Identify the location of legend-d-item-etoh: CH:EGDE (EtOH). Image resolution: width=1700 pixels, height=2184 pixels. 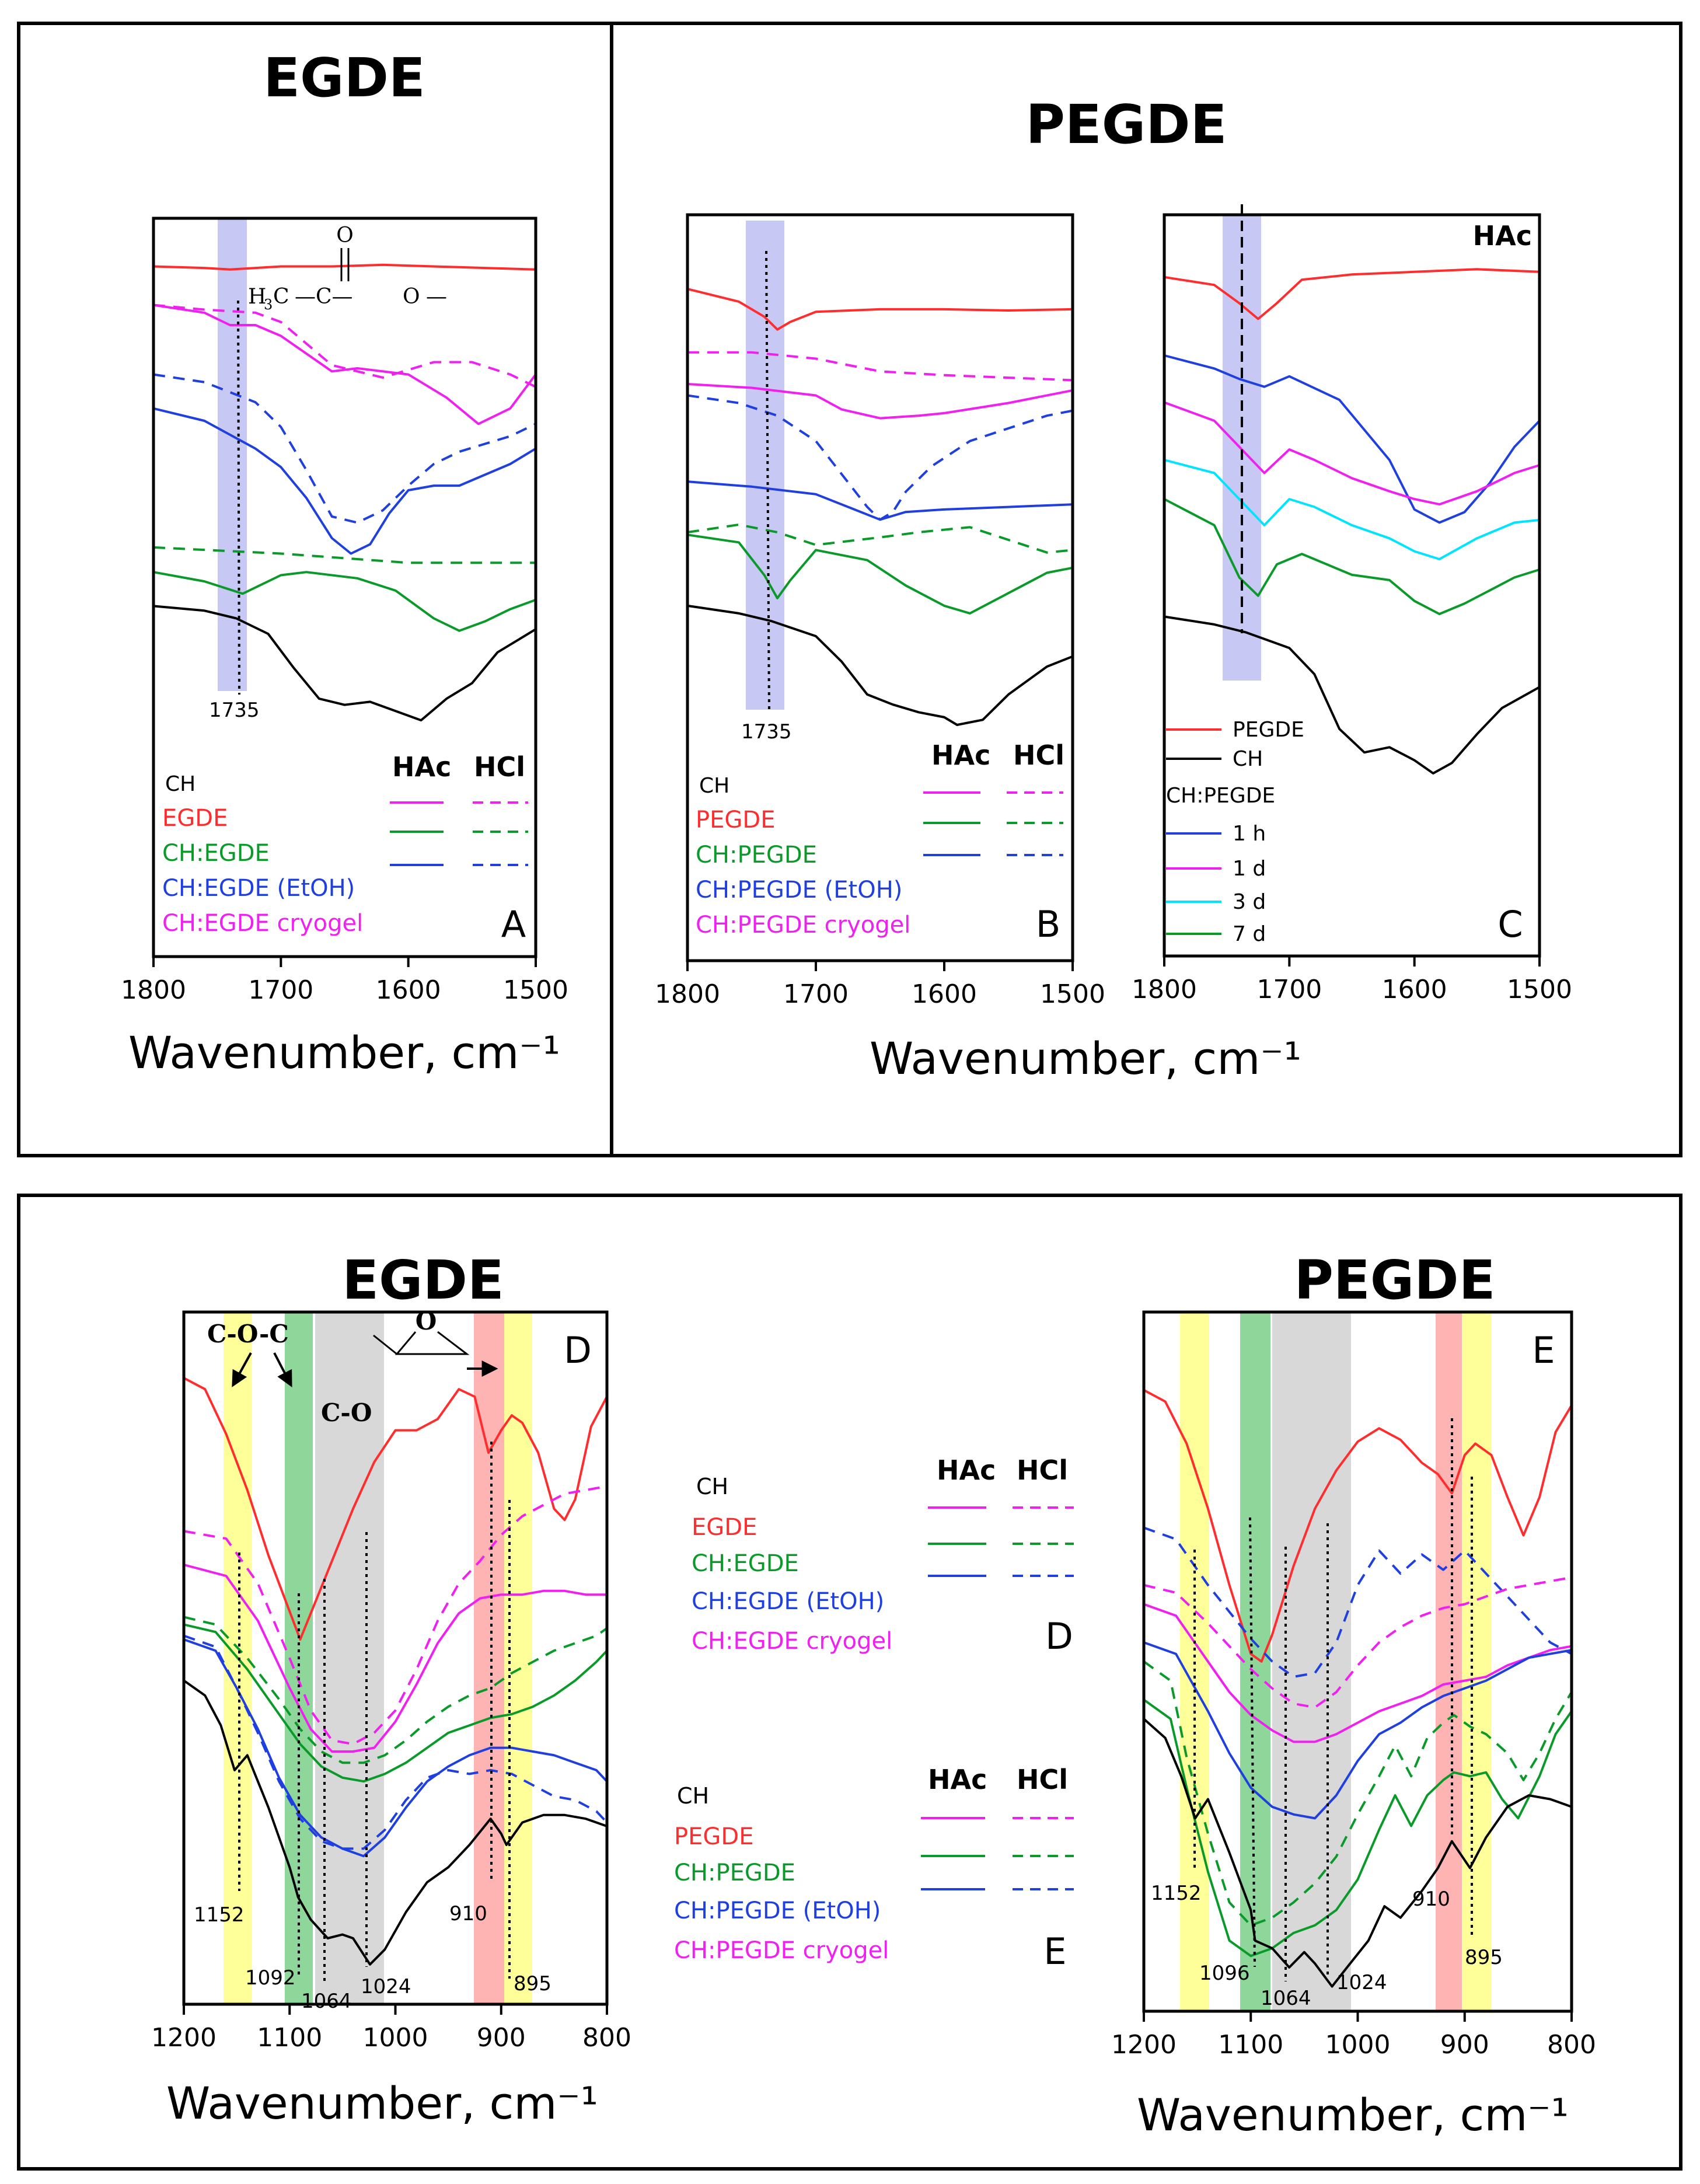
(788, 1601).